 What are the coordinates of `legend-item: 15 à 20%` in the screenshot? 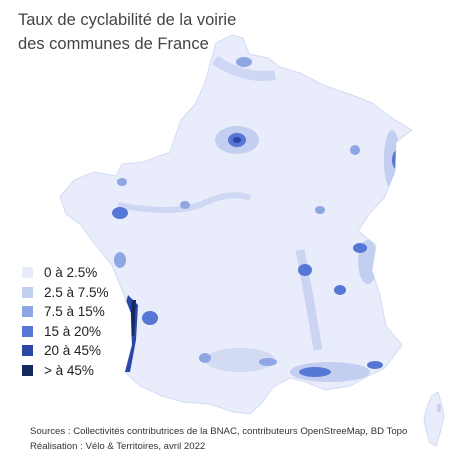 It's located at (65, 332).